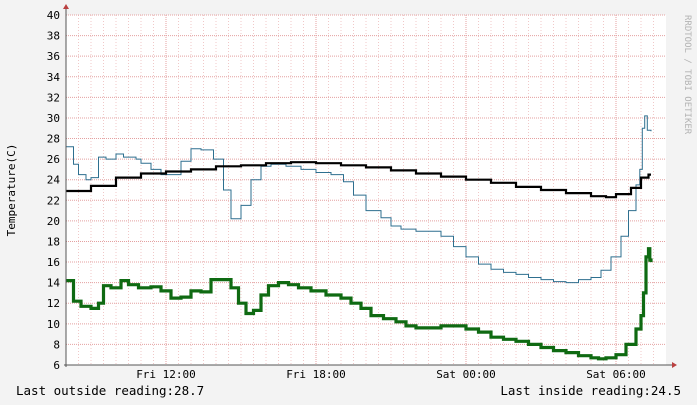 Image resolution: width=697 pixels, height=405 pixels. Describe the element at coordinates (687, 75) in the screenshot. I see `watermark-text: RRDTOOL / TOBI OETIKER` at that location.